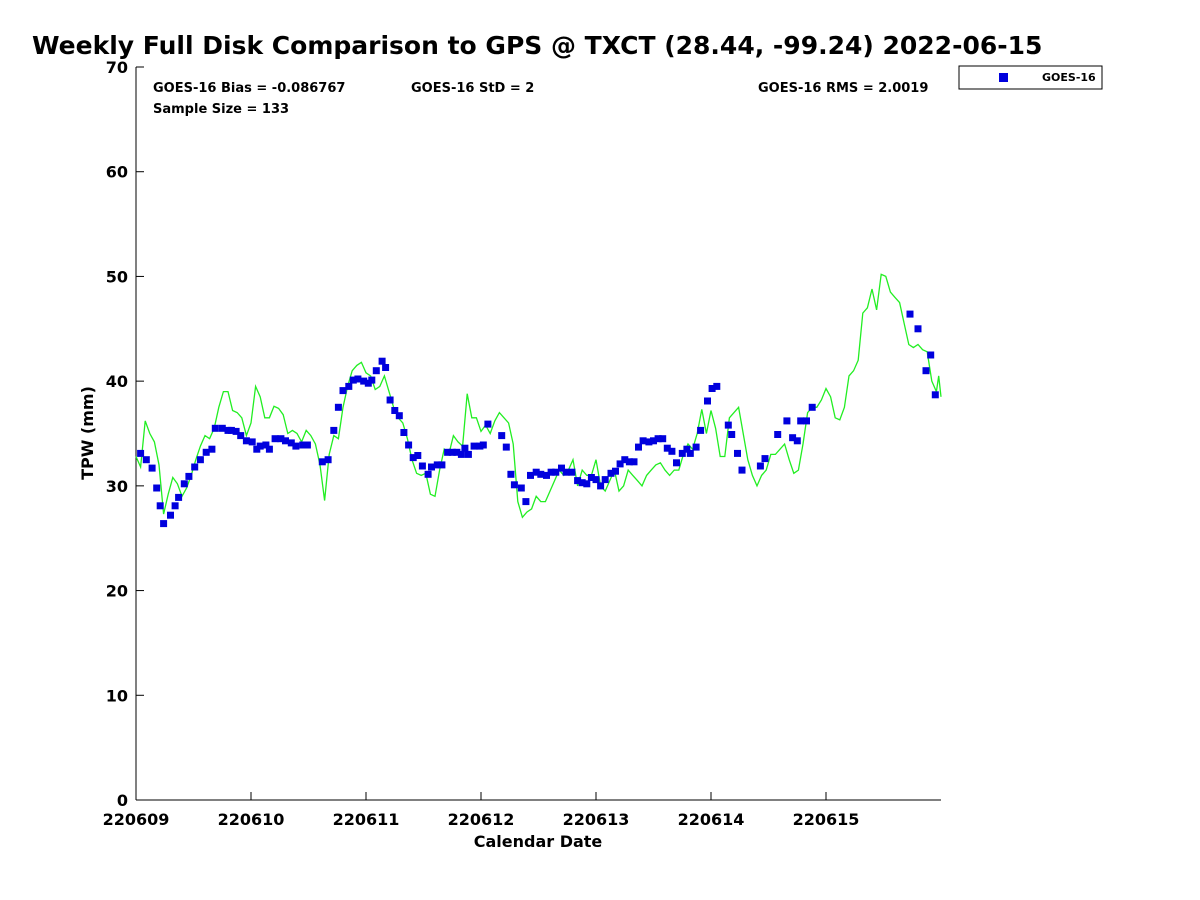 The height and width of the screenshot is (900, 1200). What do you see at coordinates (251, 819) in the screenshot?
I see `x-tick-label: 220610` at bounding box center [251, 819].